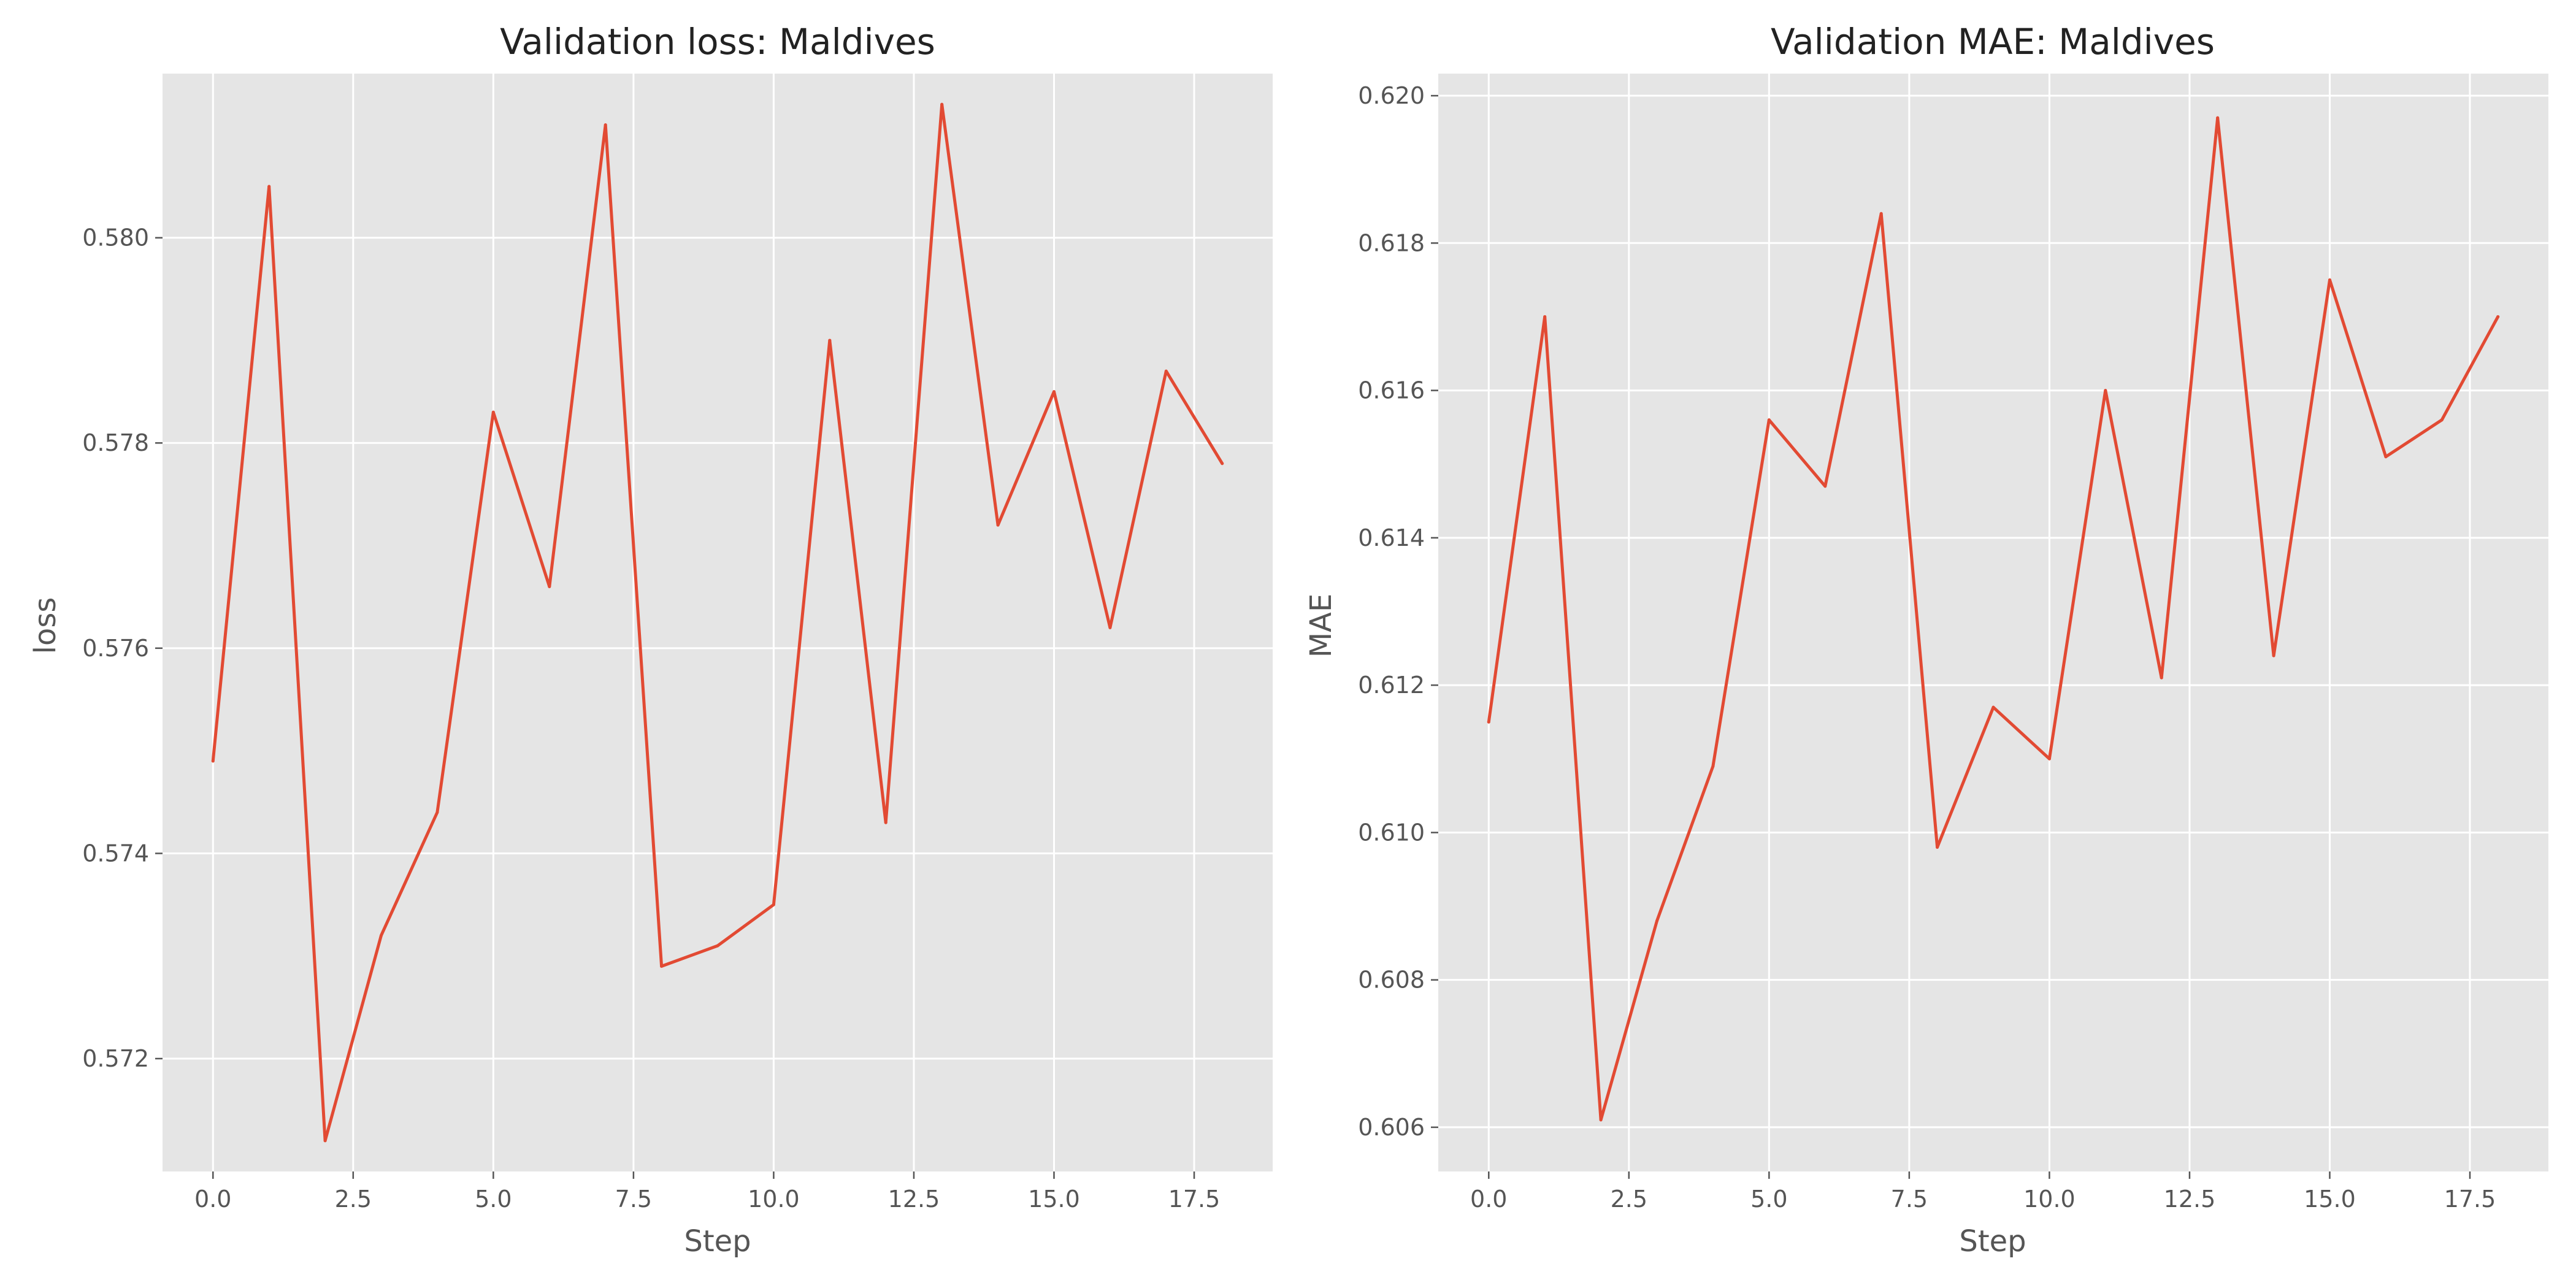  Describe the element at coordinates (115, 853) in the screenshot. I see `y-tick-label: 0.574` at that location.